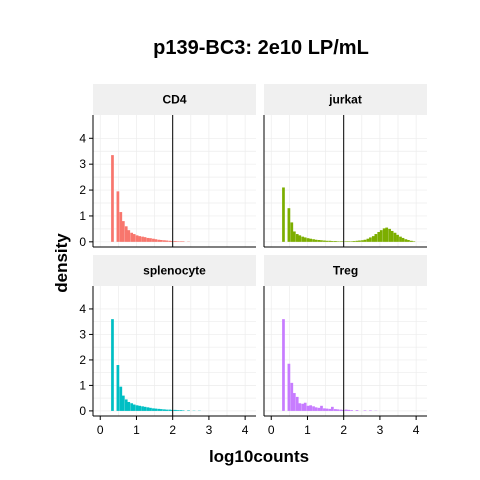  Describe the element at coordinates (261, 48) in the screenshot. I see `chart-title: p139-BC3: 2e10 LP/mL` at that location.